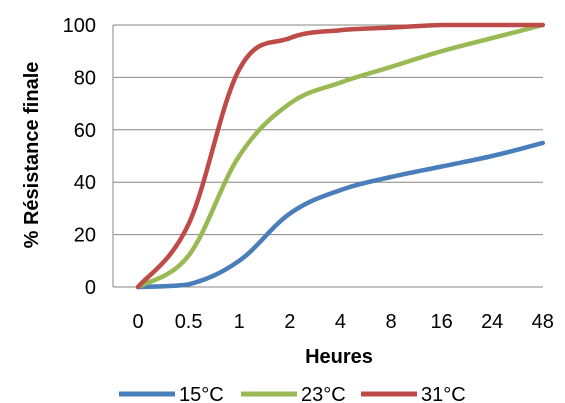  Describe the element at coordinates (137, 322) in the screenshot. I see `x-tick-label: 0` at that location.